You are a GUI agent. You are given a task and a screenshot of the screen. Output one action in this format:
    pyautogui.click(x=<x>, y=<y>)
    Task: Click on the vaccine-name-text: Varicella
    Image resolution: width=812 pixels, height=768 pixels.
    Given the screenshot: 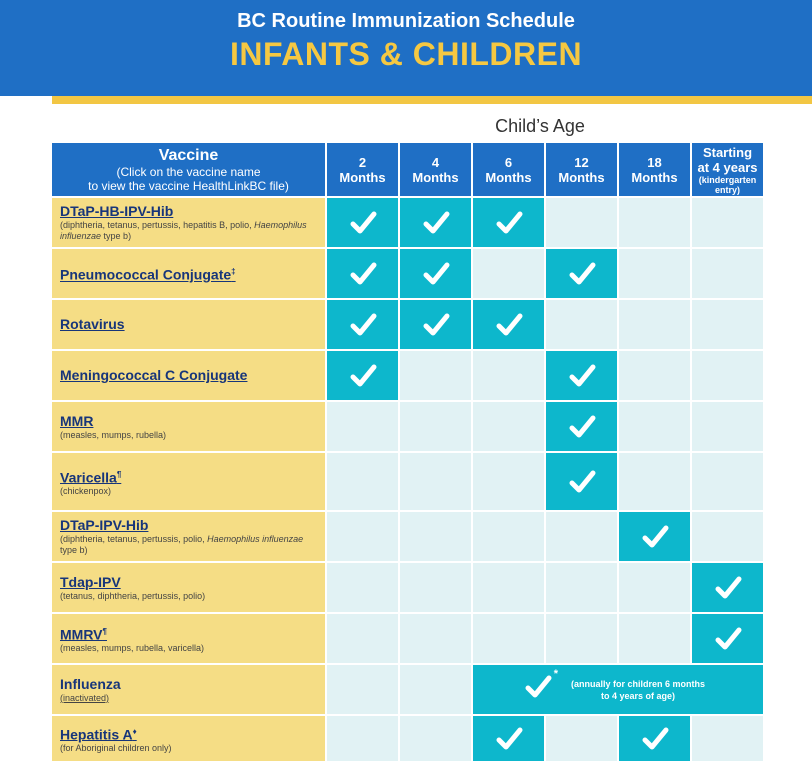 What is the action you would take?
    pyautogui.click(x=88, y=477)
    